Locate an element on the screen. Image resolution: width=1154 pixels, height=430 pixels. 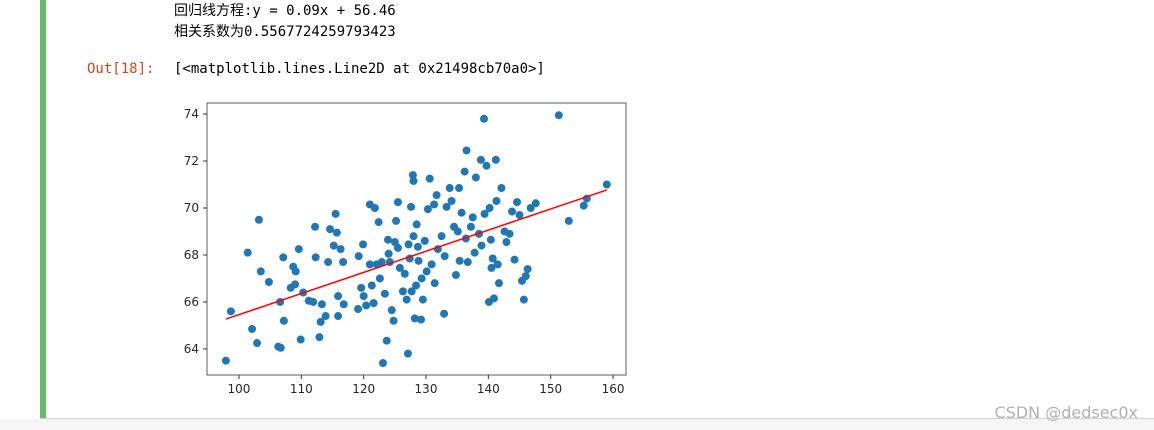
cell-selection-bar is located at coordinates (43, 209).